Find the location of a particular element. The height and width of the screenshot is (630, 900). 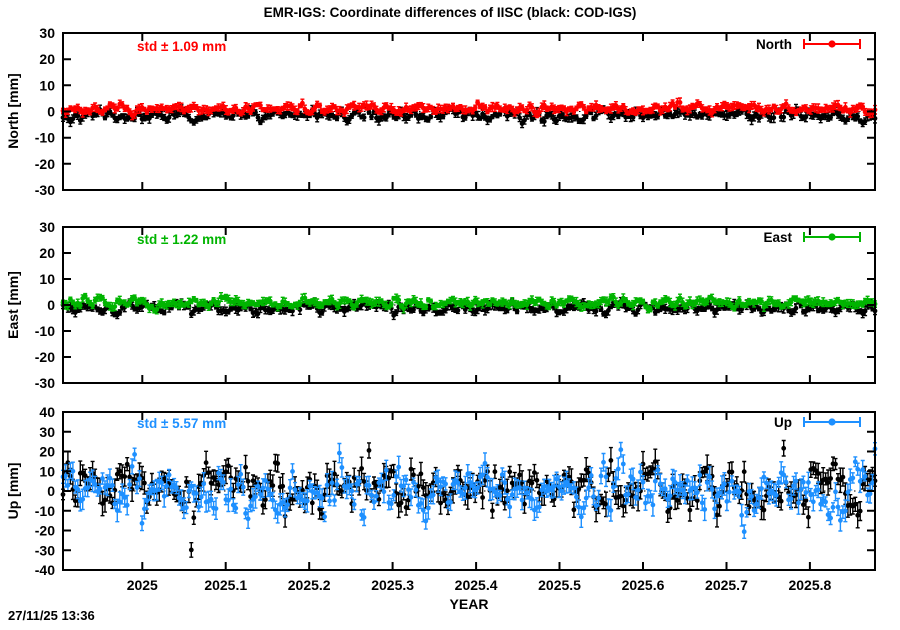

x-tick-label: 2025.5 is located at coordinates (559, 585).